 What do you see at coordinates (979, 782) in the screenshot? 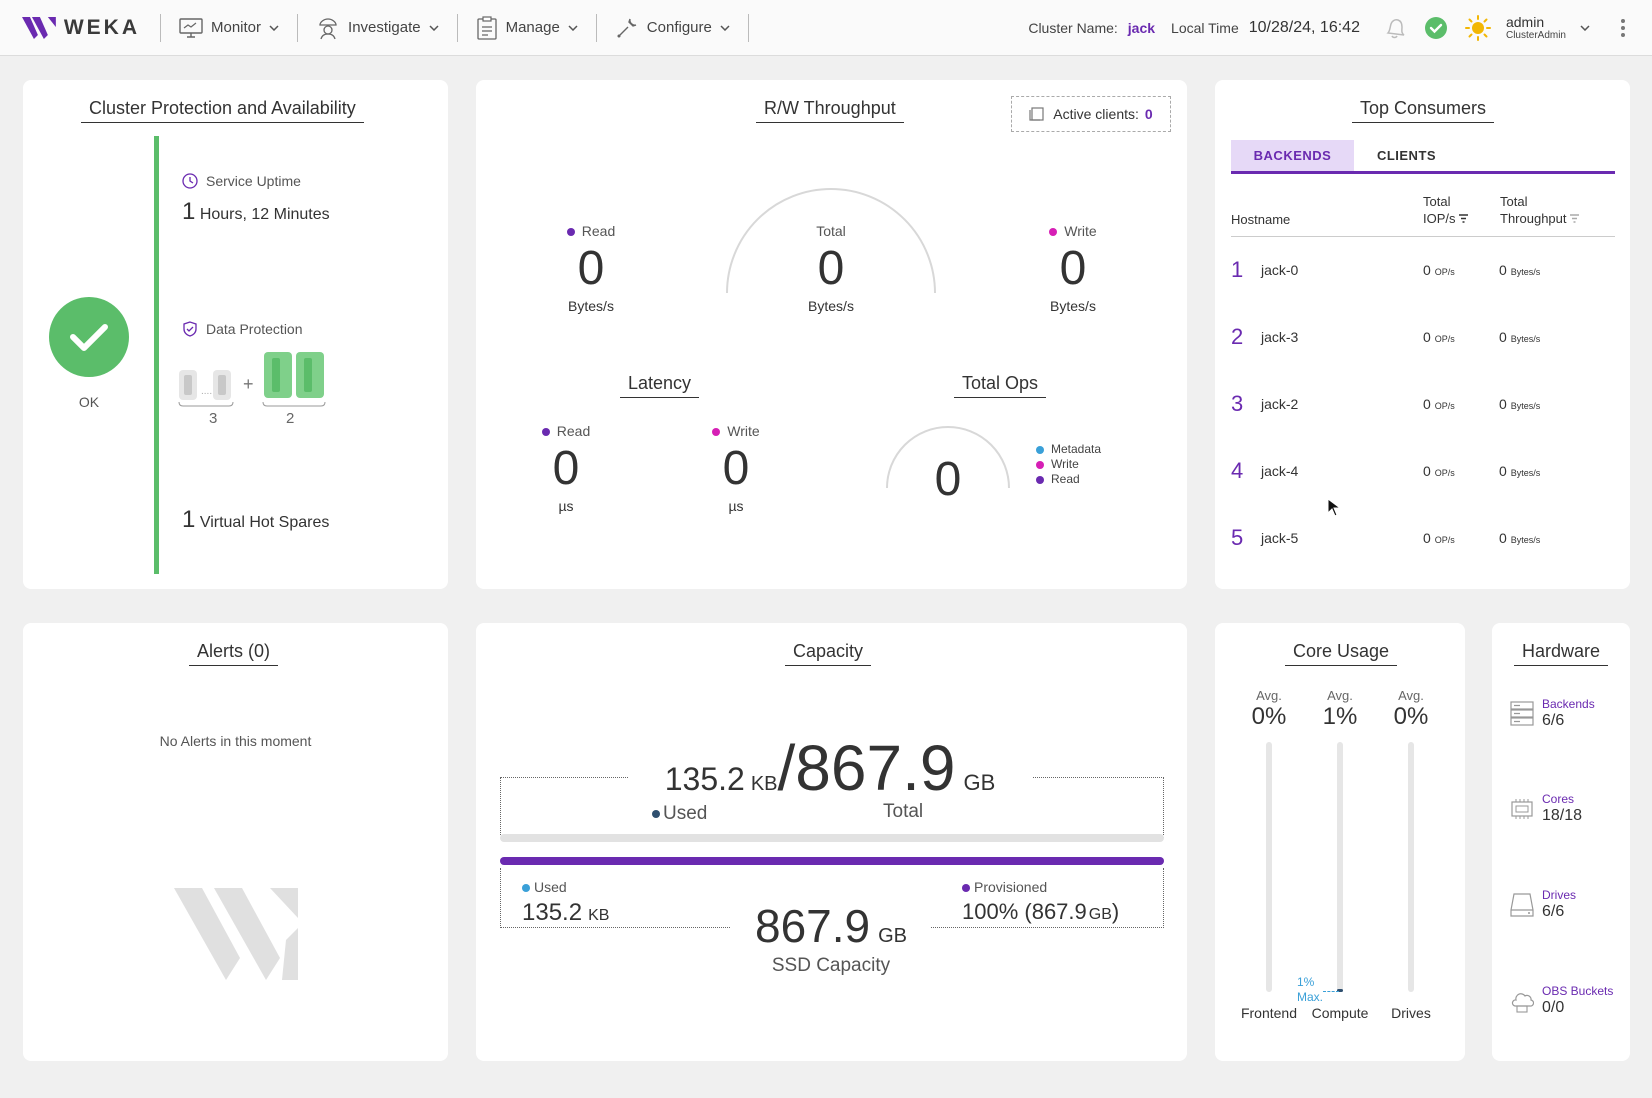
I see `total-capacity-unit: GB` at bounding box center [979, 782].